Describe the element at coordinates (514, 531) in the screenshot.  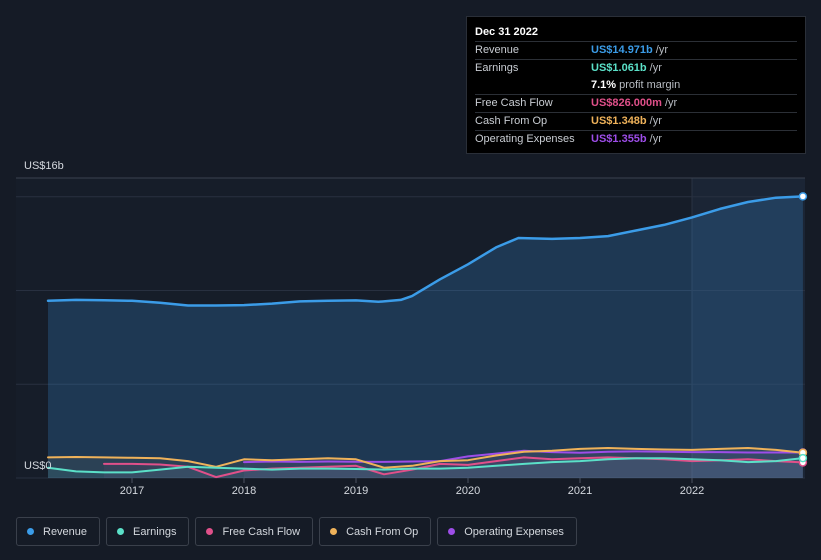
I see `legend-label: Operating Expenses` at that location.